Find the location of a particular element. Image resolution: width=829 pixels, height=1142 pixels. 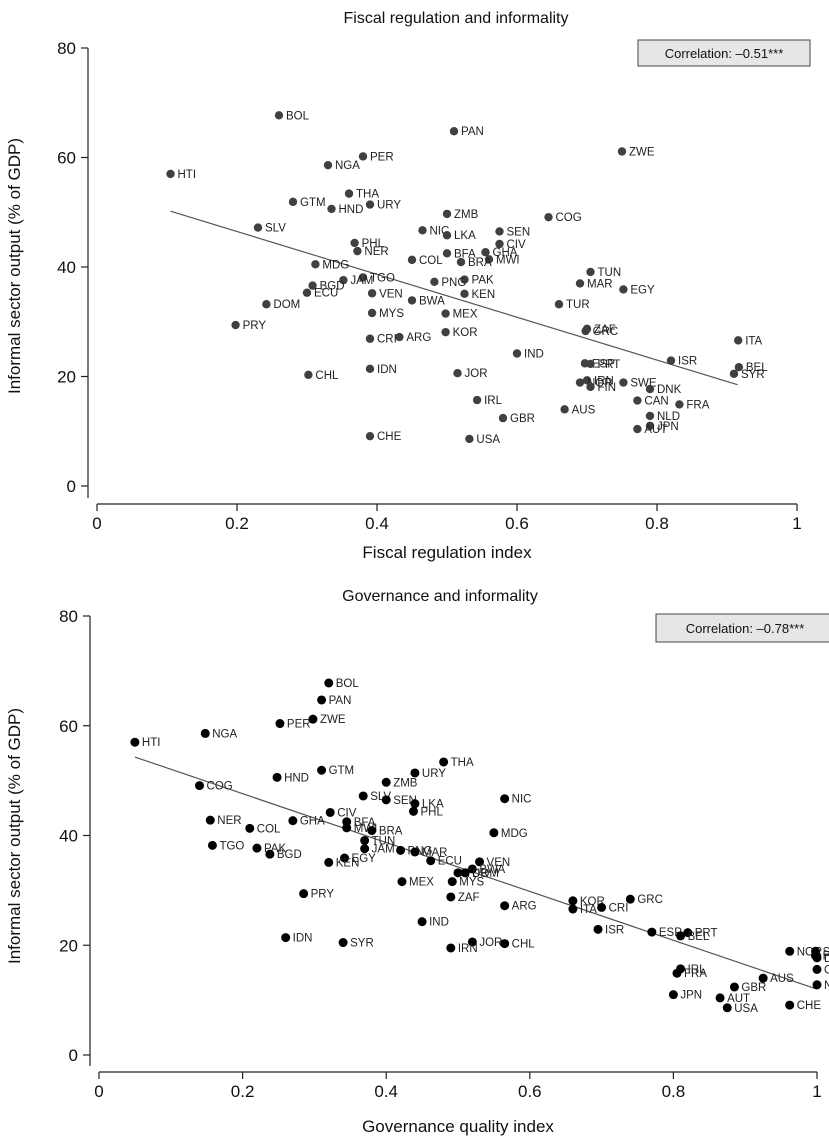

point-label: BEL is located at coordinates (757, 368).